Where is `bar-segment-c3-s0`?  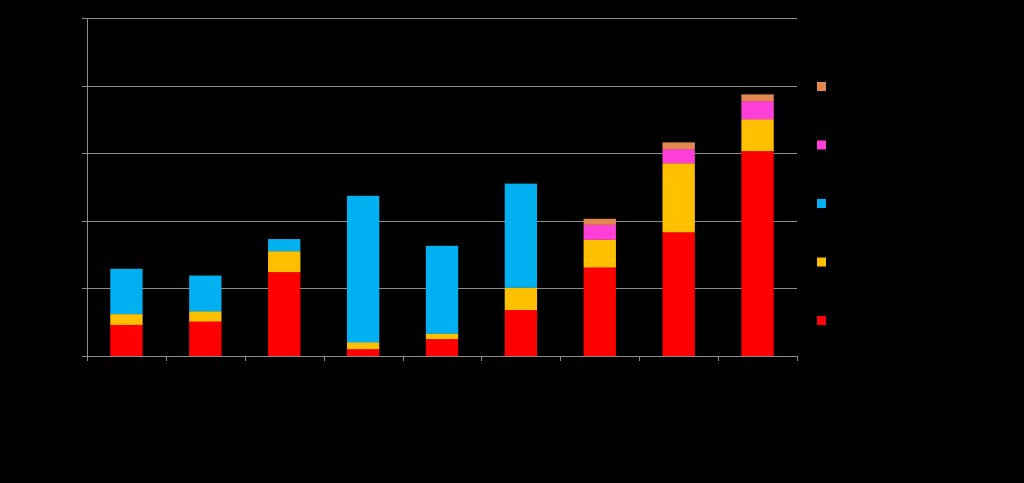
bar-segment-c3-s0 is located at coordinates (363, 352).